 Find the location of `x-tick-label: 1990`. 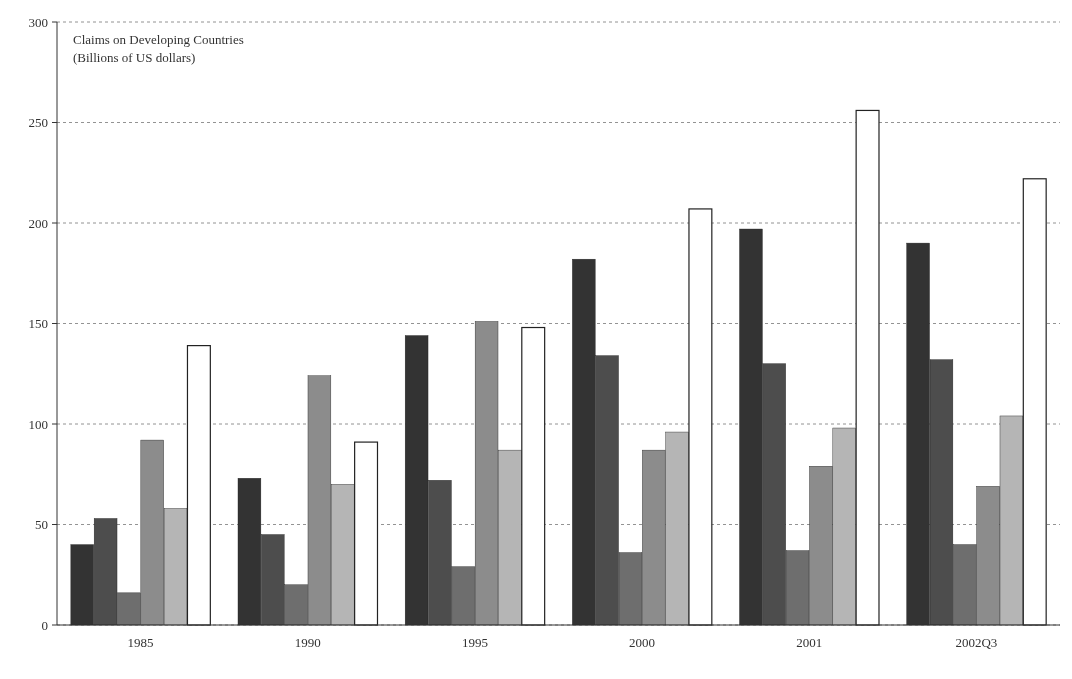

x-tick-label: 1990 is located at coordinates (307, 642).